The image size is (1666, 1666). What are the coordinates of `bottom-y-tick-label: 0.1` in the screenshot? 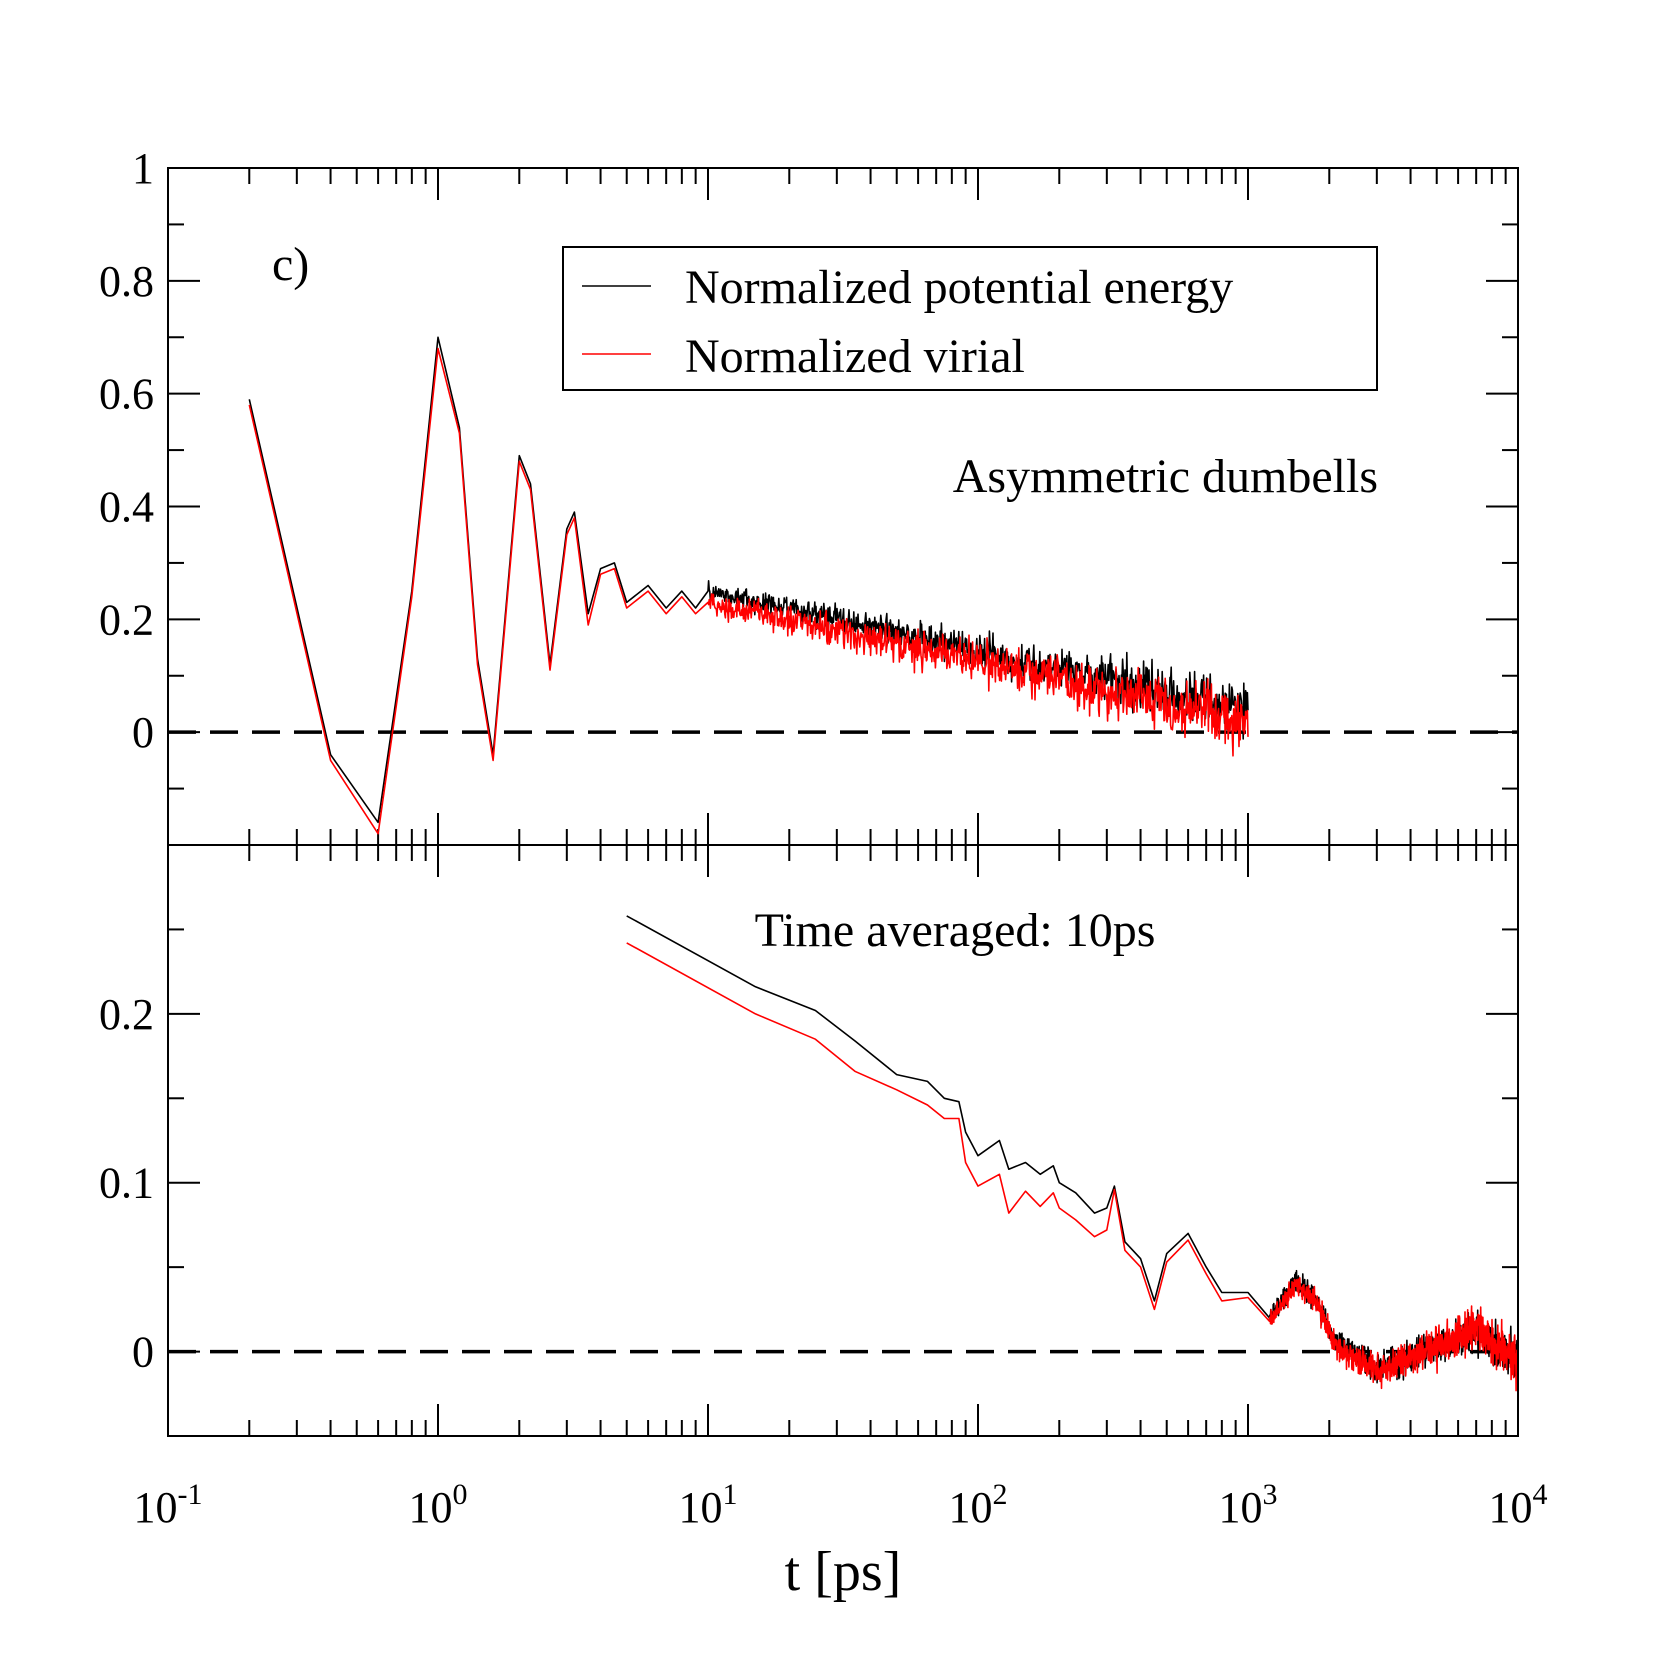 It's located at (126, 1183).